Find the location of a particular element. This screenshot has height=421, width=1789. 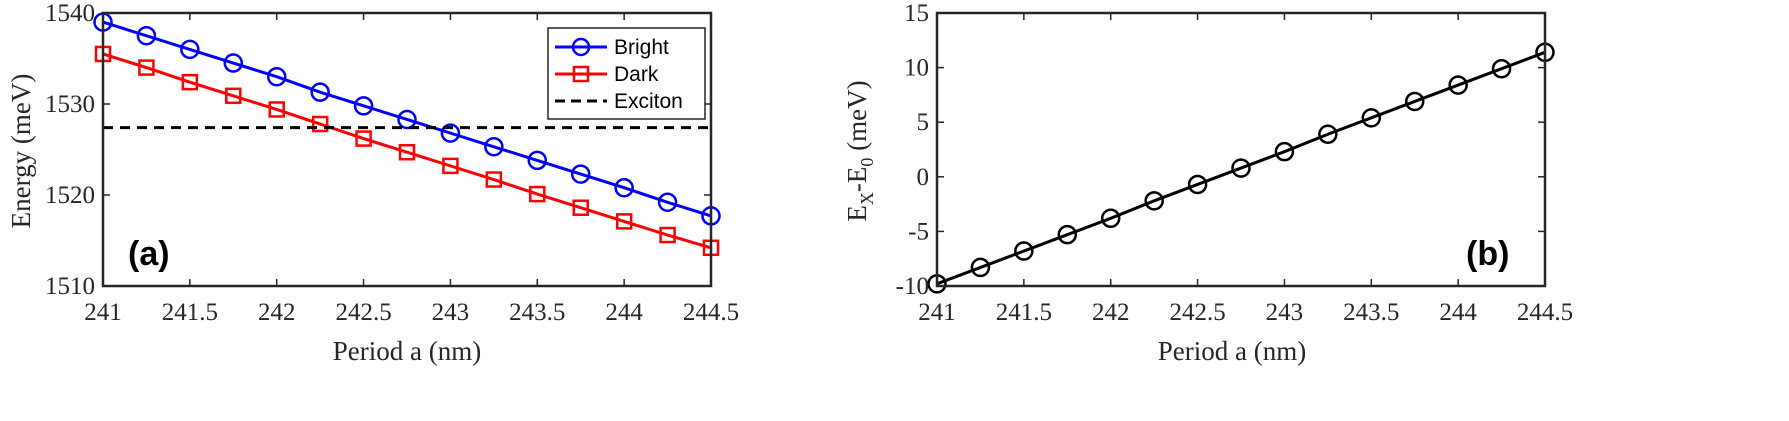

y-tick-label-a: 1540 is located at coordinates (70, 13).